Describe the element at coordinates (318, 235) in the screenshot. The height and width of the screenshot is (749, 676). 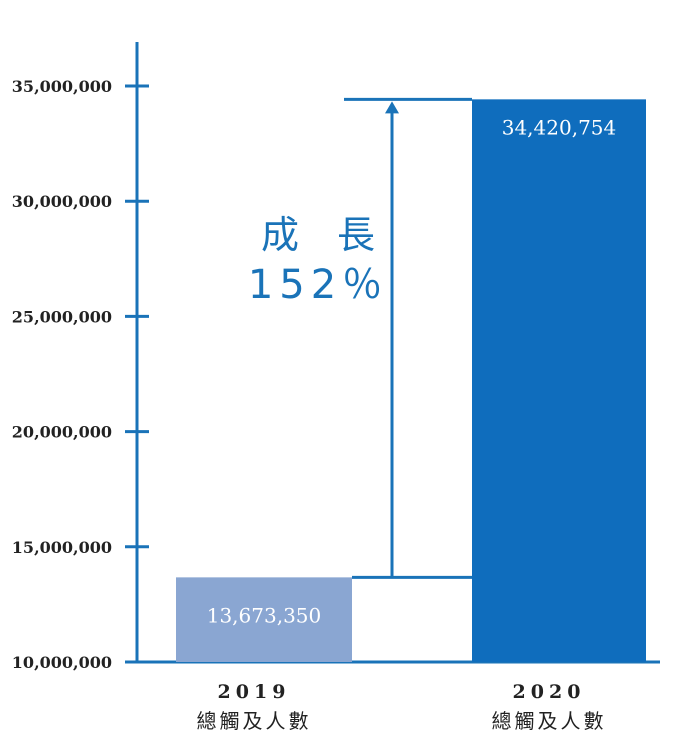
I see `growth-label-line1: 成 長` at that location.